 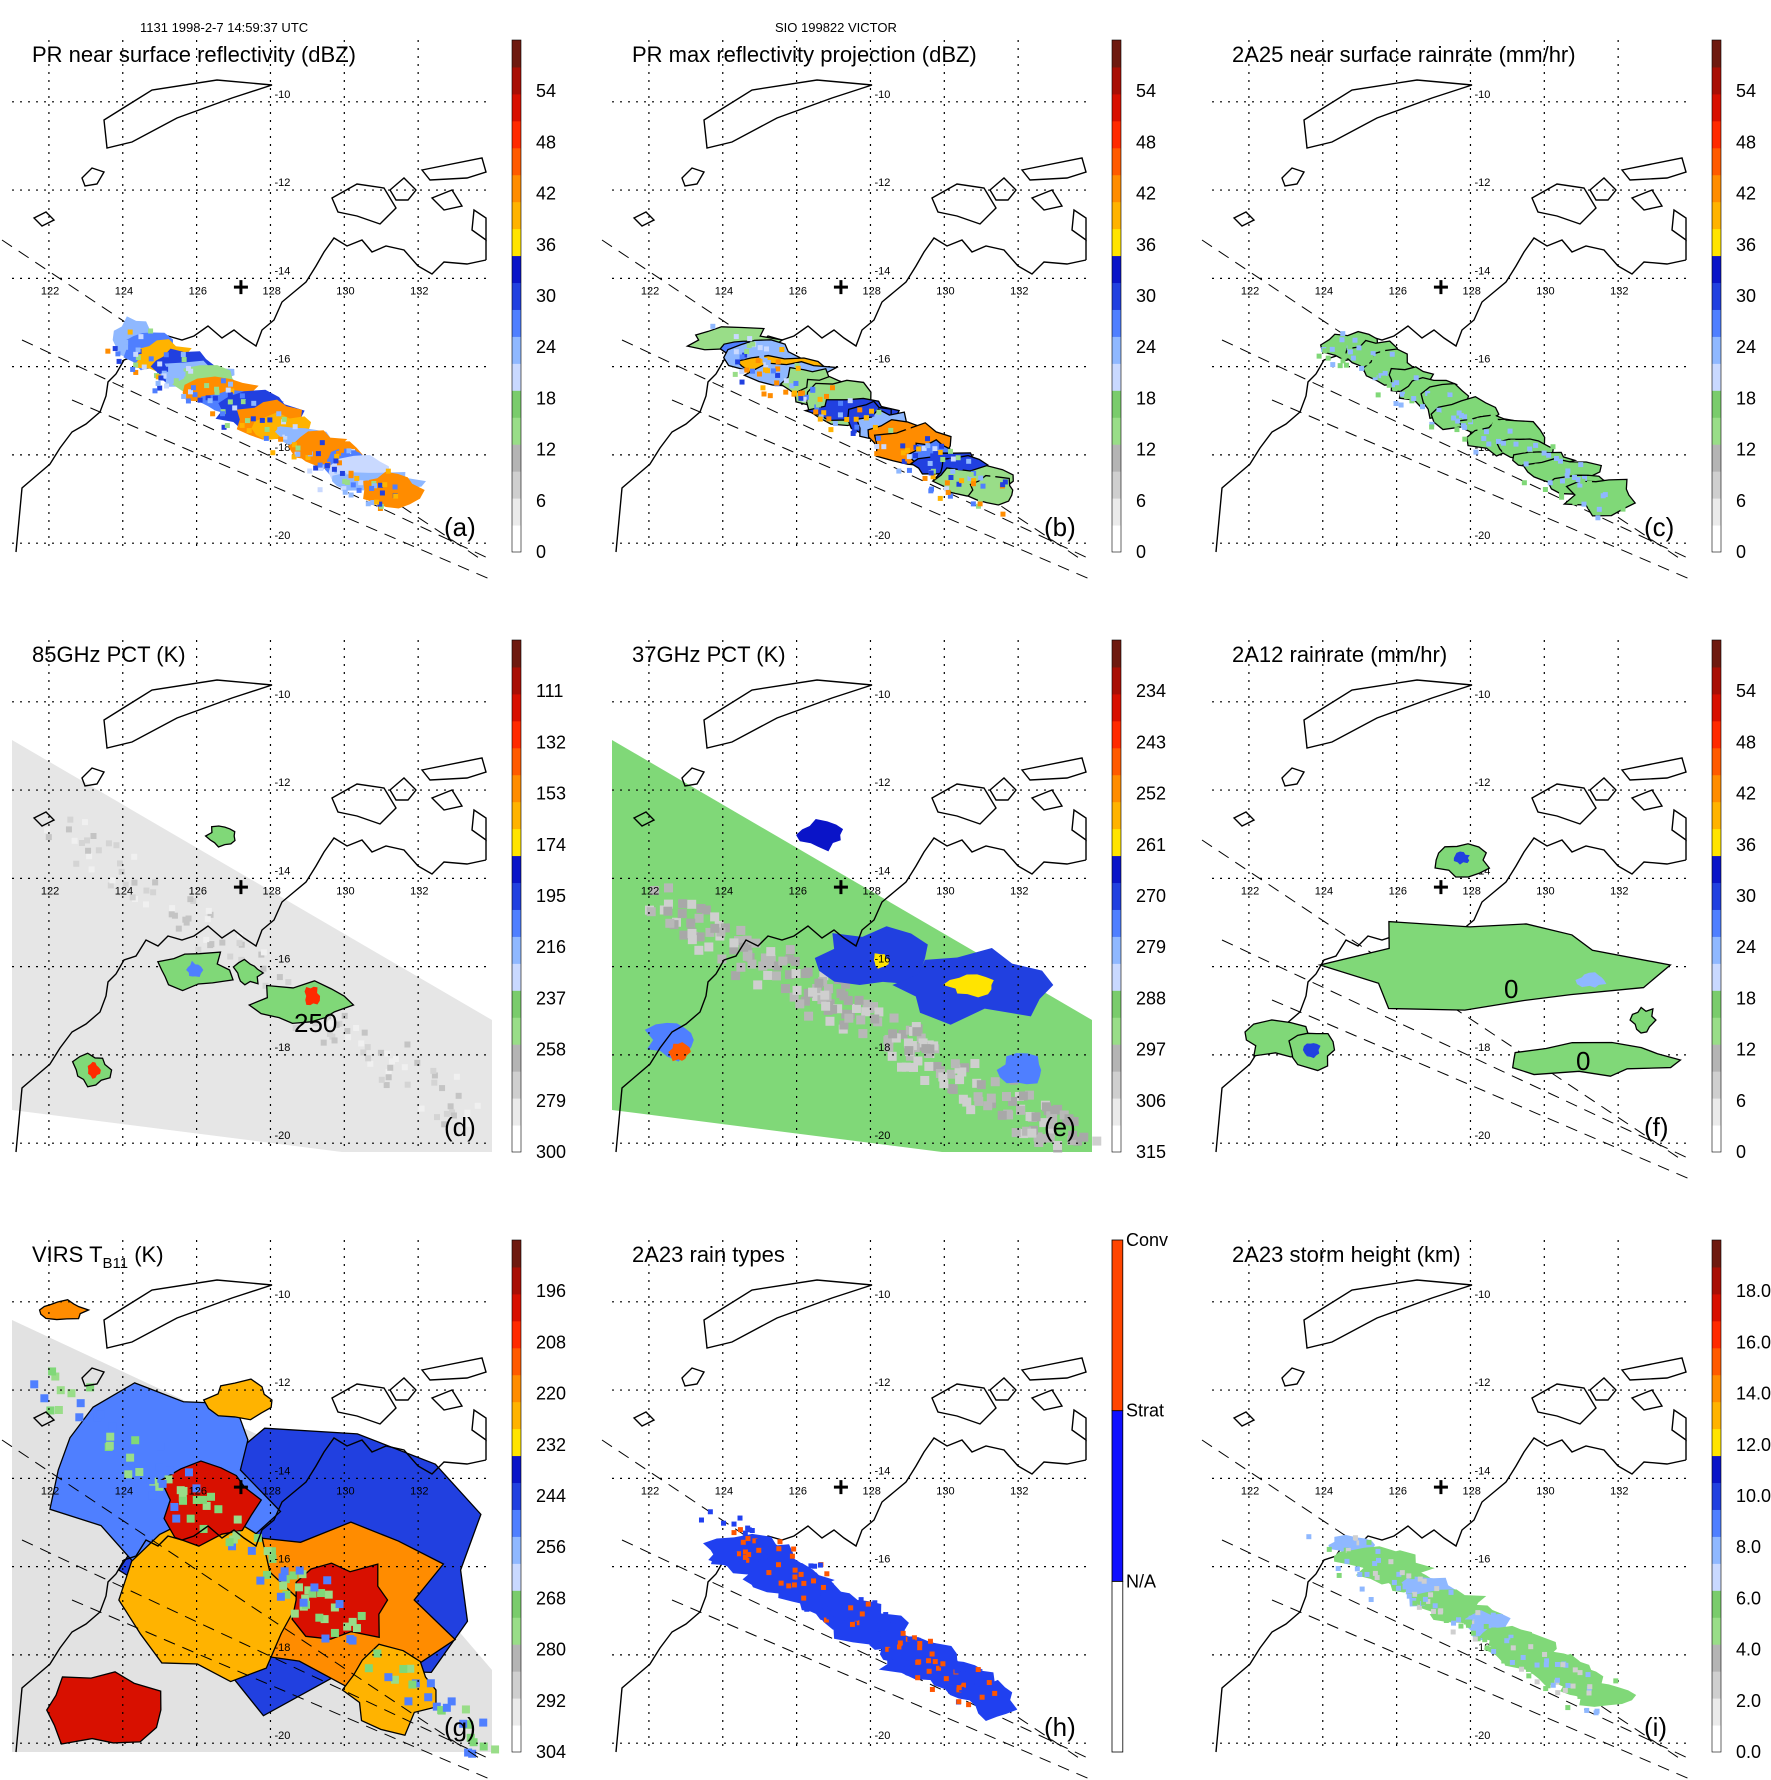 What do you see at coordinates (460, 1727) in the screenshot?
I see `panel-letter: (g)` at bounding box center [460, 1727].